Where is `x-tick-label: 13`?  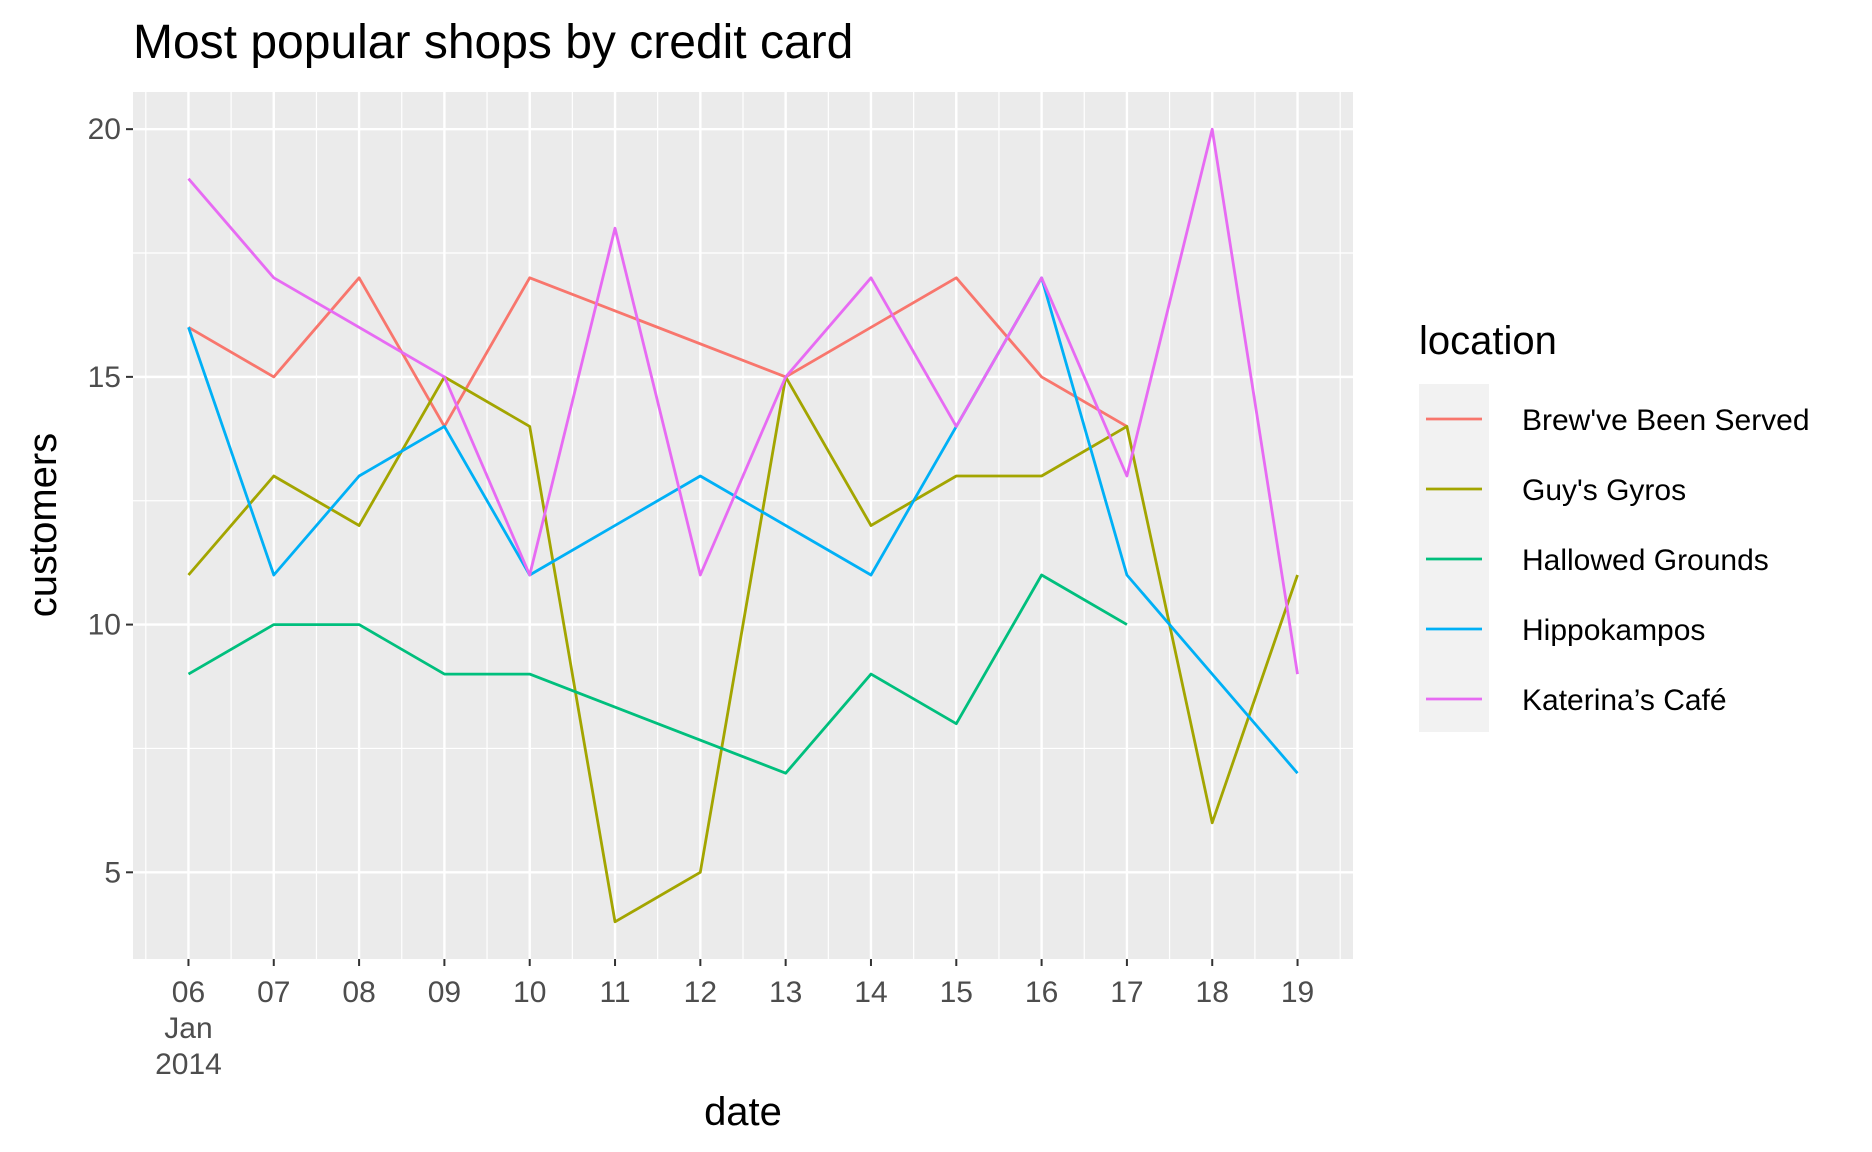
x-tick-label: 13 is located at coordinates (785, 992).